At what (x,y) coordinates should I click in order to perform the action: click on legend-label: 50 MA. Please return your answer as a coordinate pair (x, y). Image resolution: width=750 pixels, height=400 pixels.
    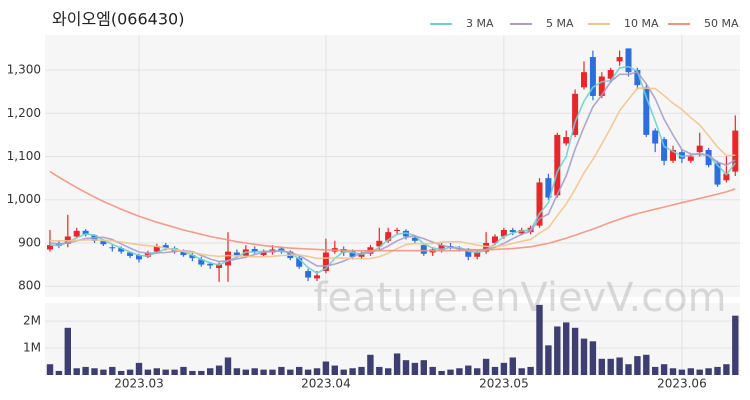
    Looking at the image, I should click on (721, 23).